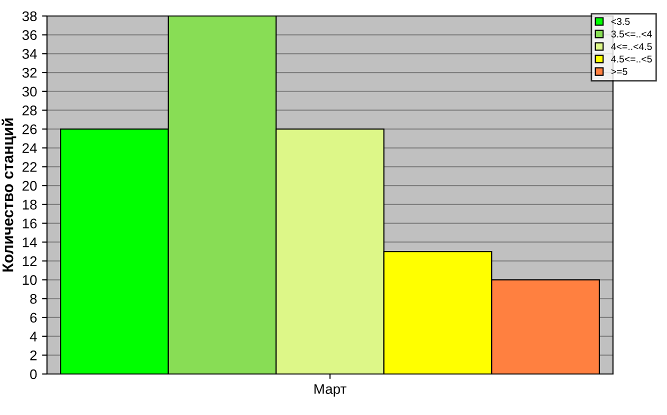 This screenshot has width=667, height=415. Describe the element at coordinates (33, 299) in the screenshot. I see `y-tick-label: 8` at that location.